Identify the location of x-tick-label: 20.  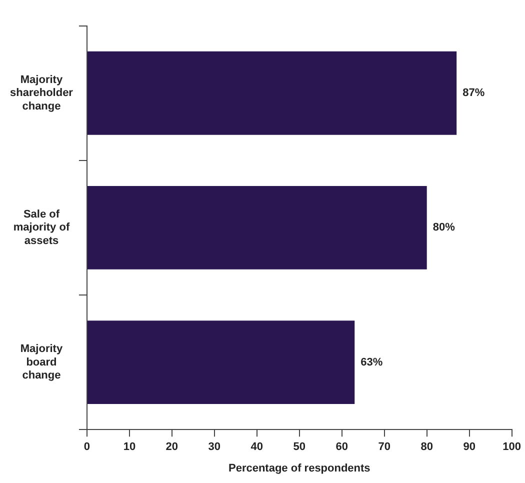
(172, 447).